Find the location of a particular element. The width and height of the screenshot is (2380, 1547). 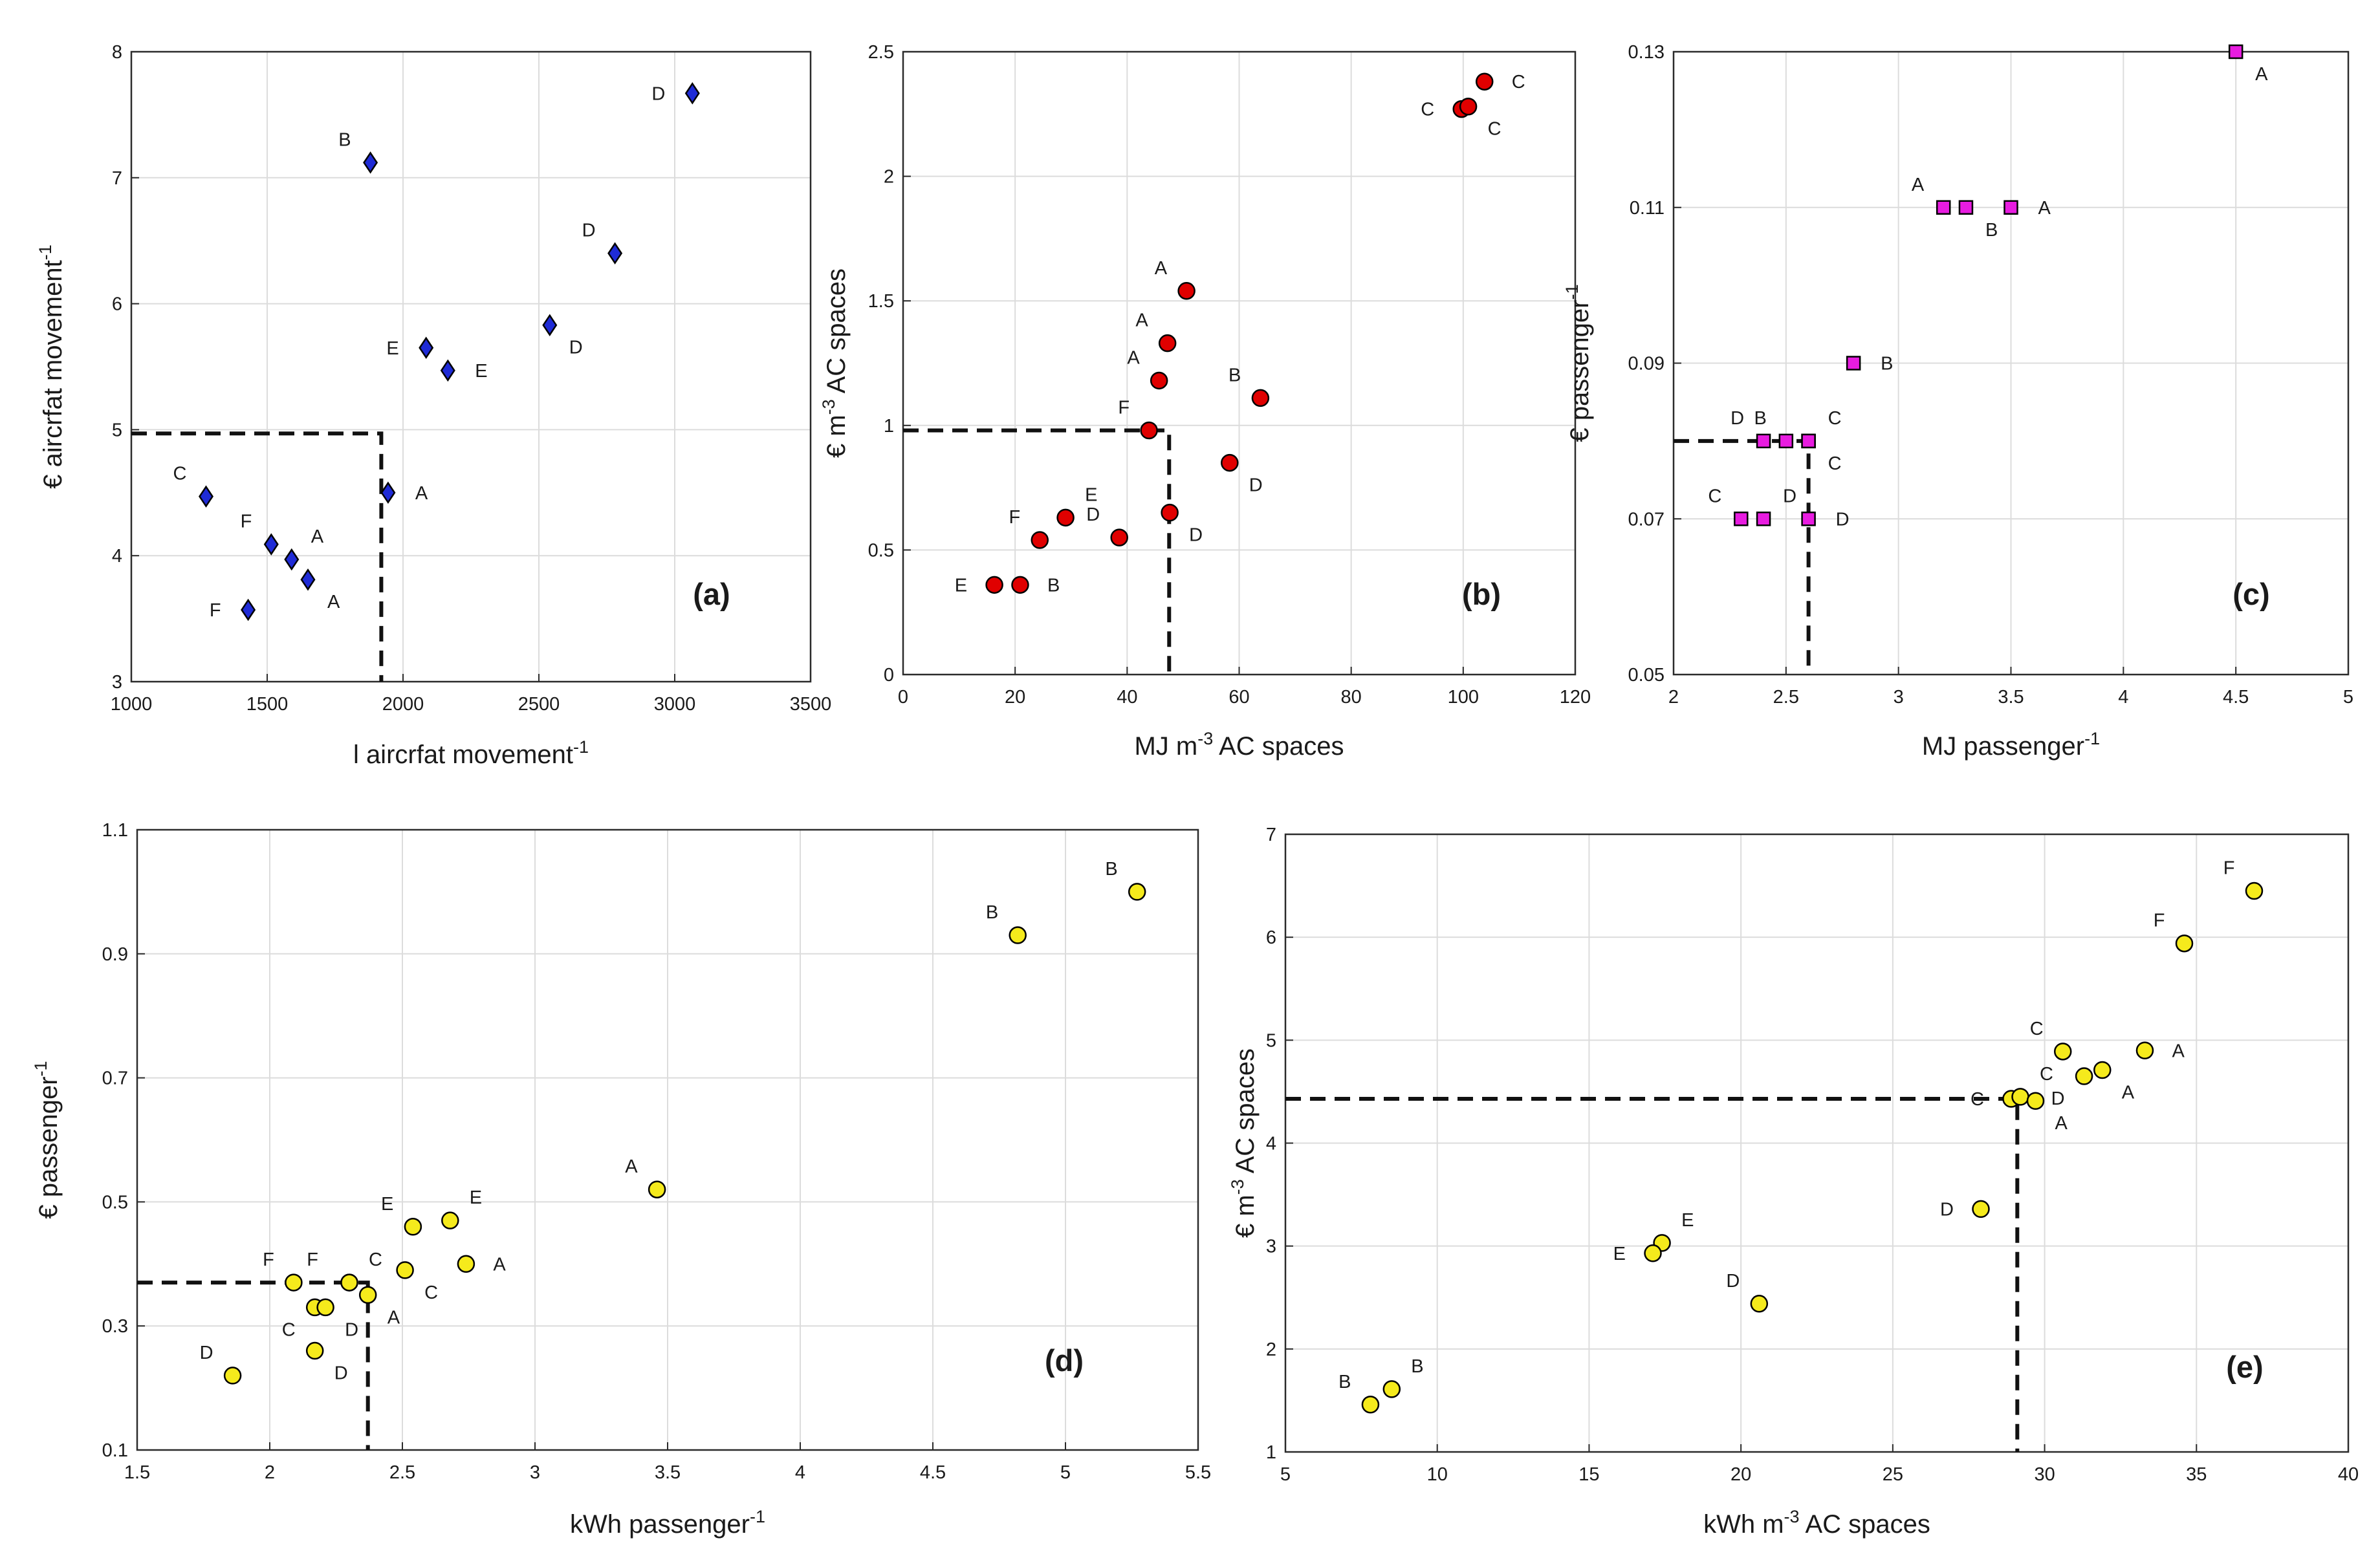

y-tick-label: 3 is located at coordinates (117, 682).